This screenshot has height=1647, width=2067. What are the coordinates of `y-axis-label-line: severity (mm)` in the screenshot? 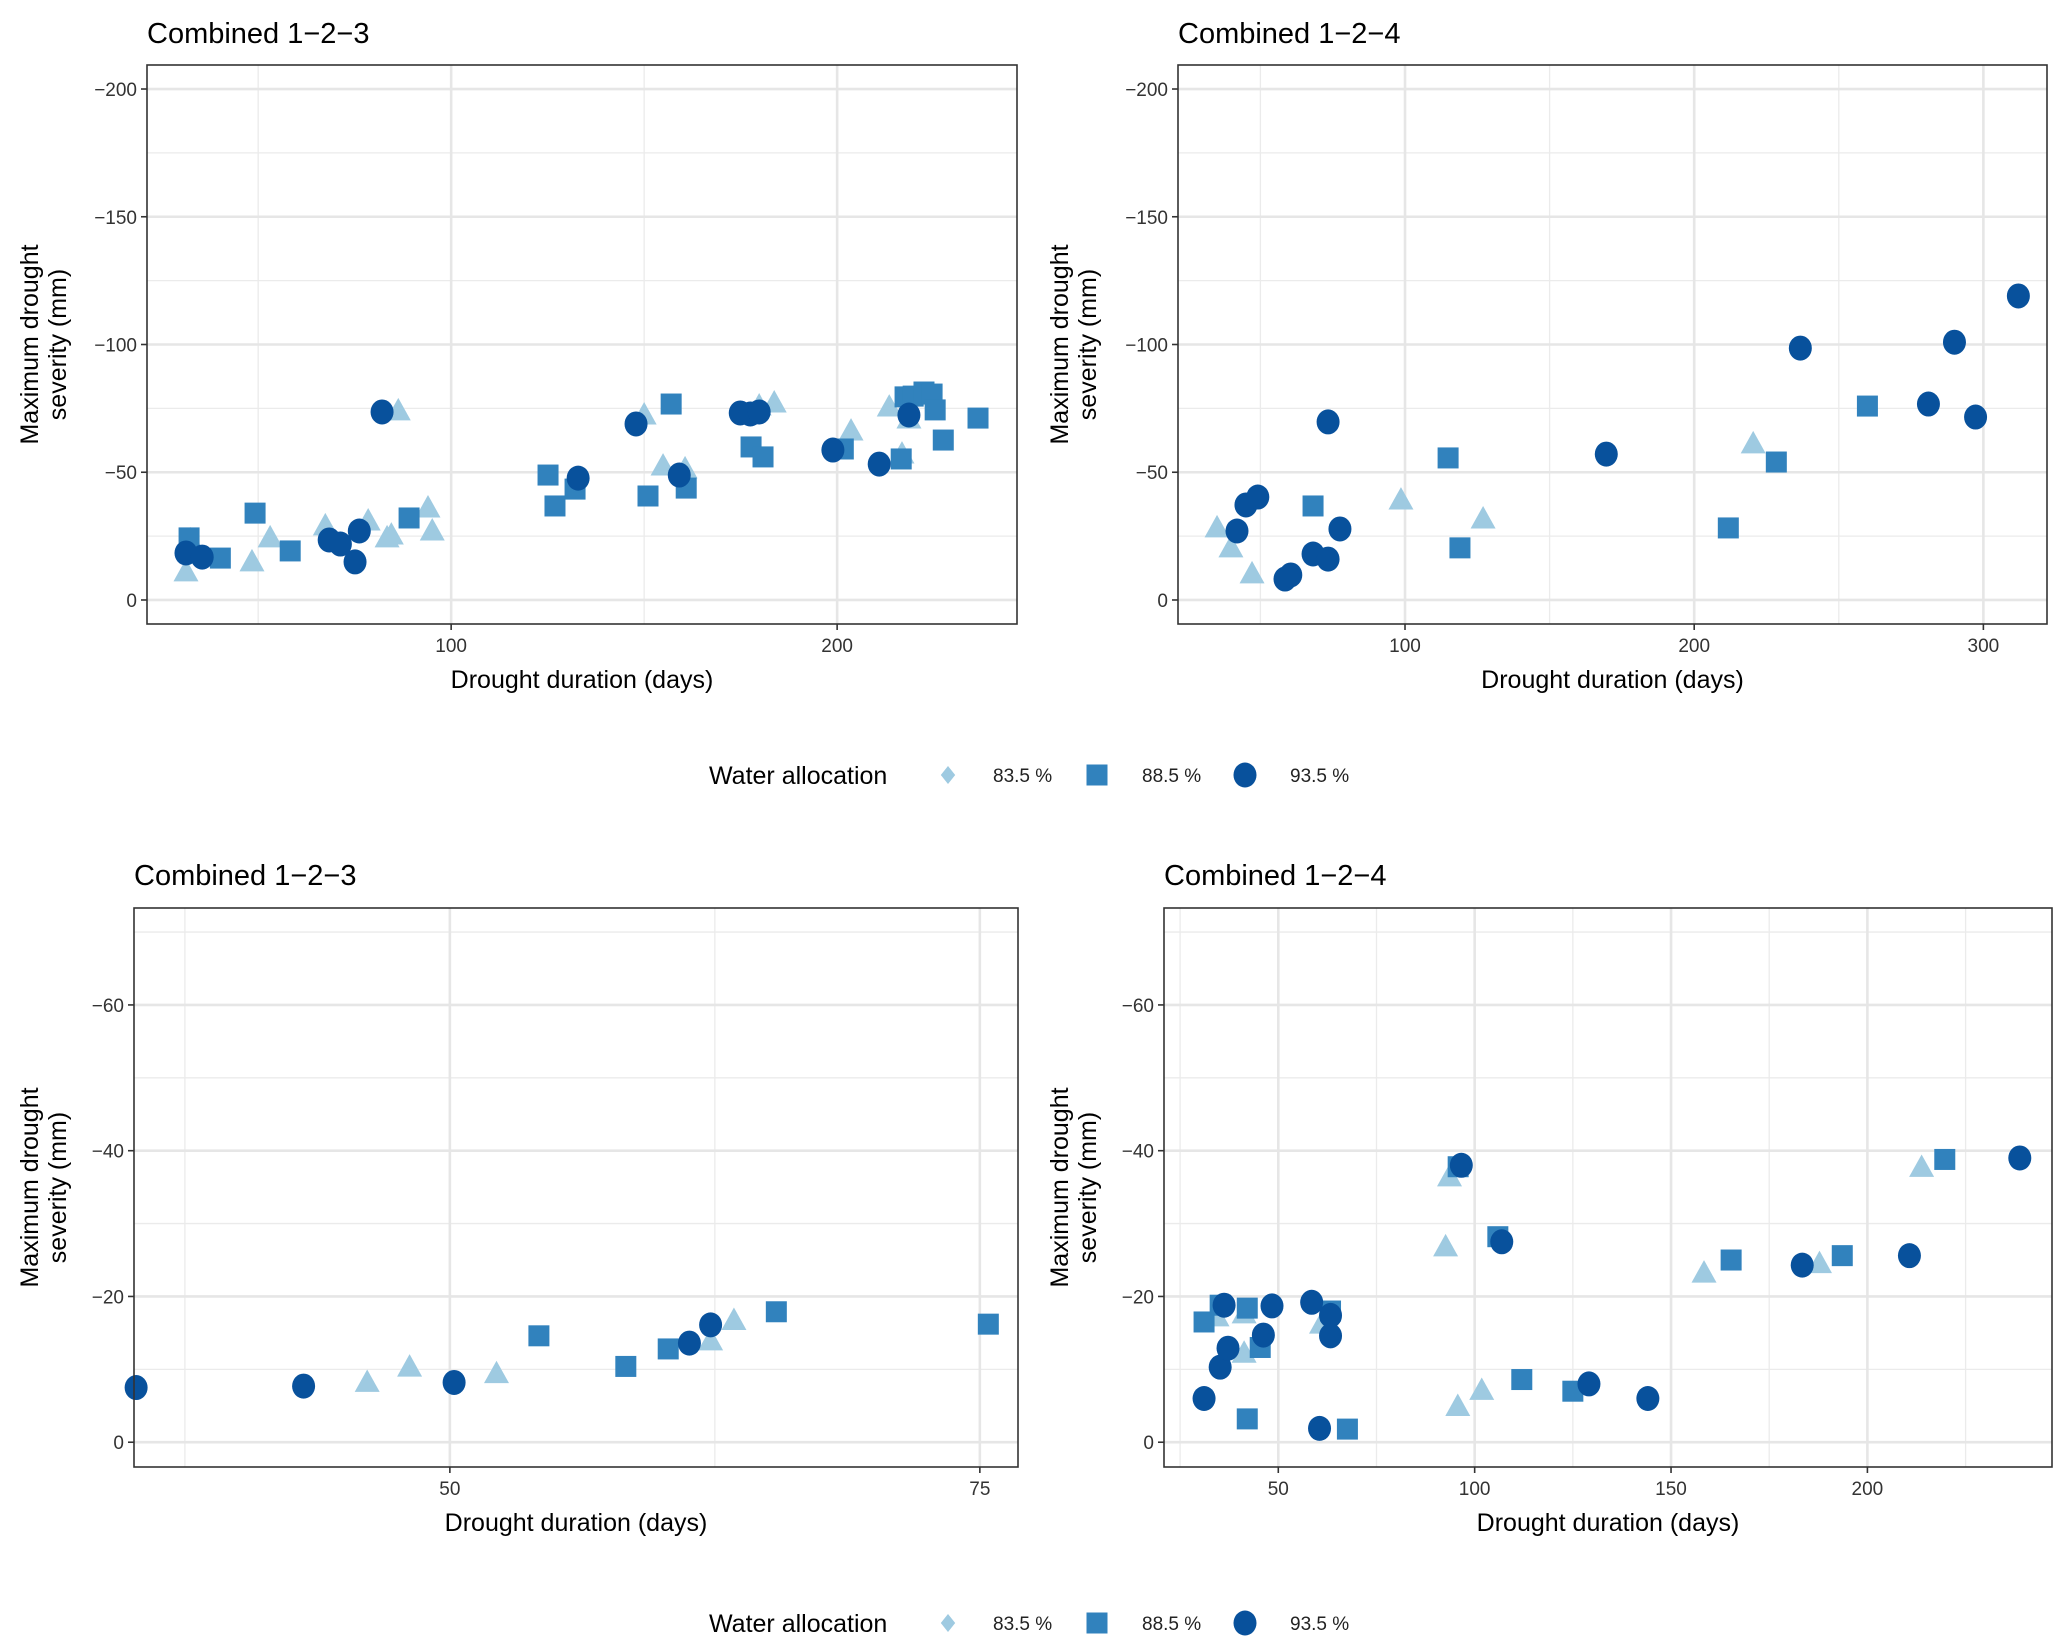 It's located at (58, 1187).